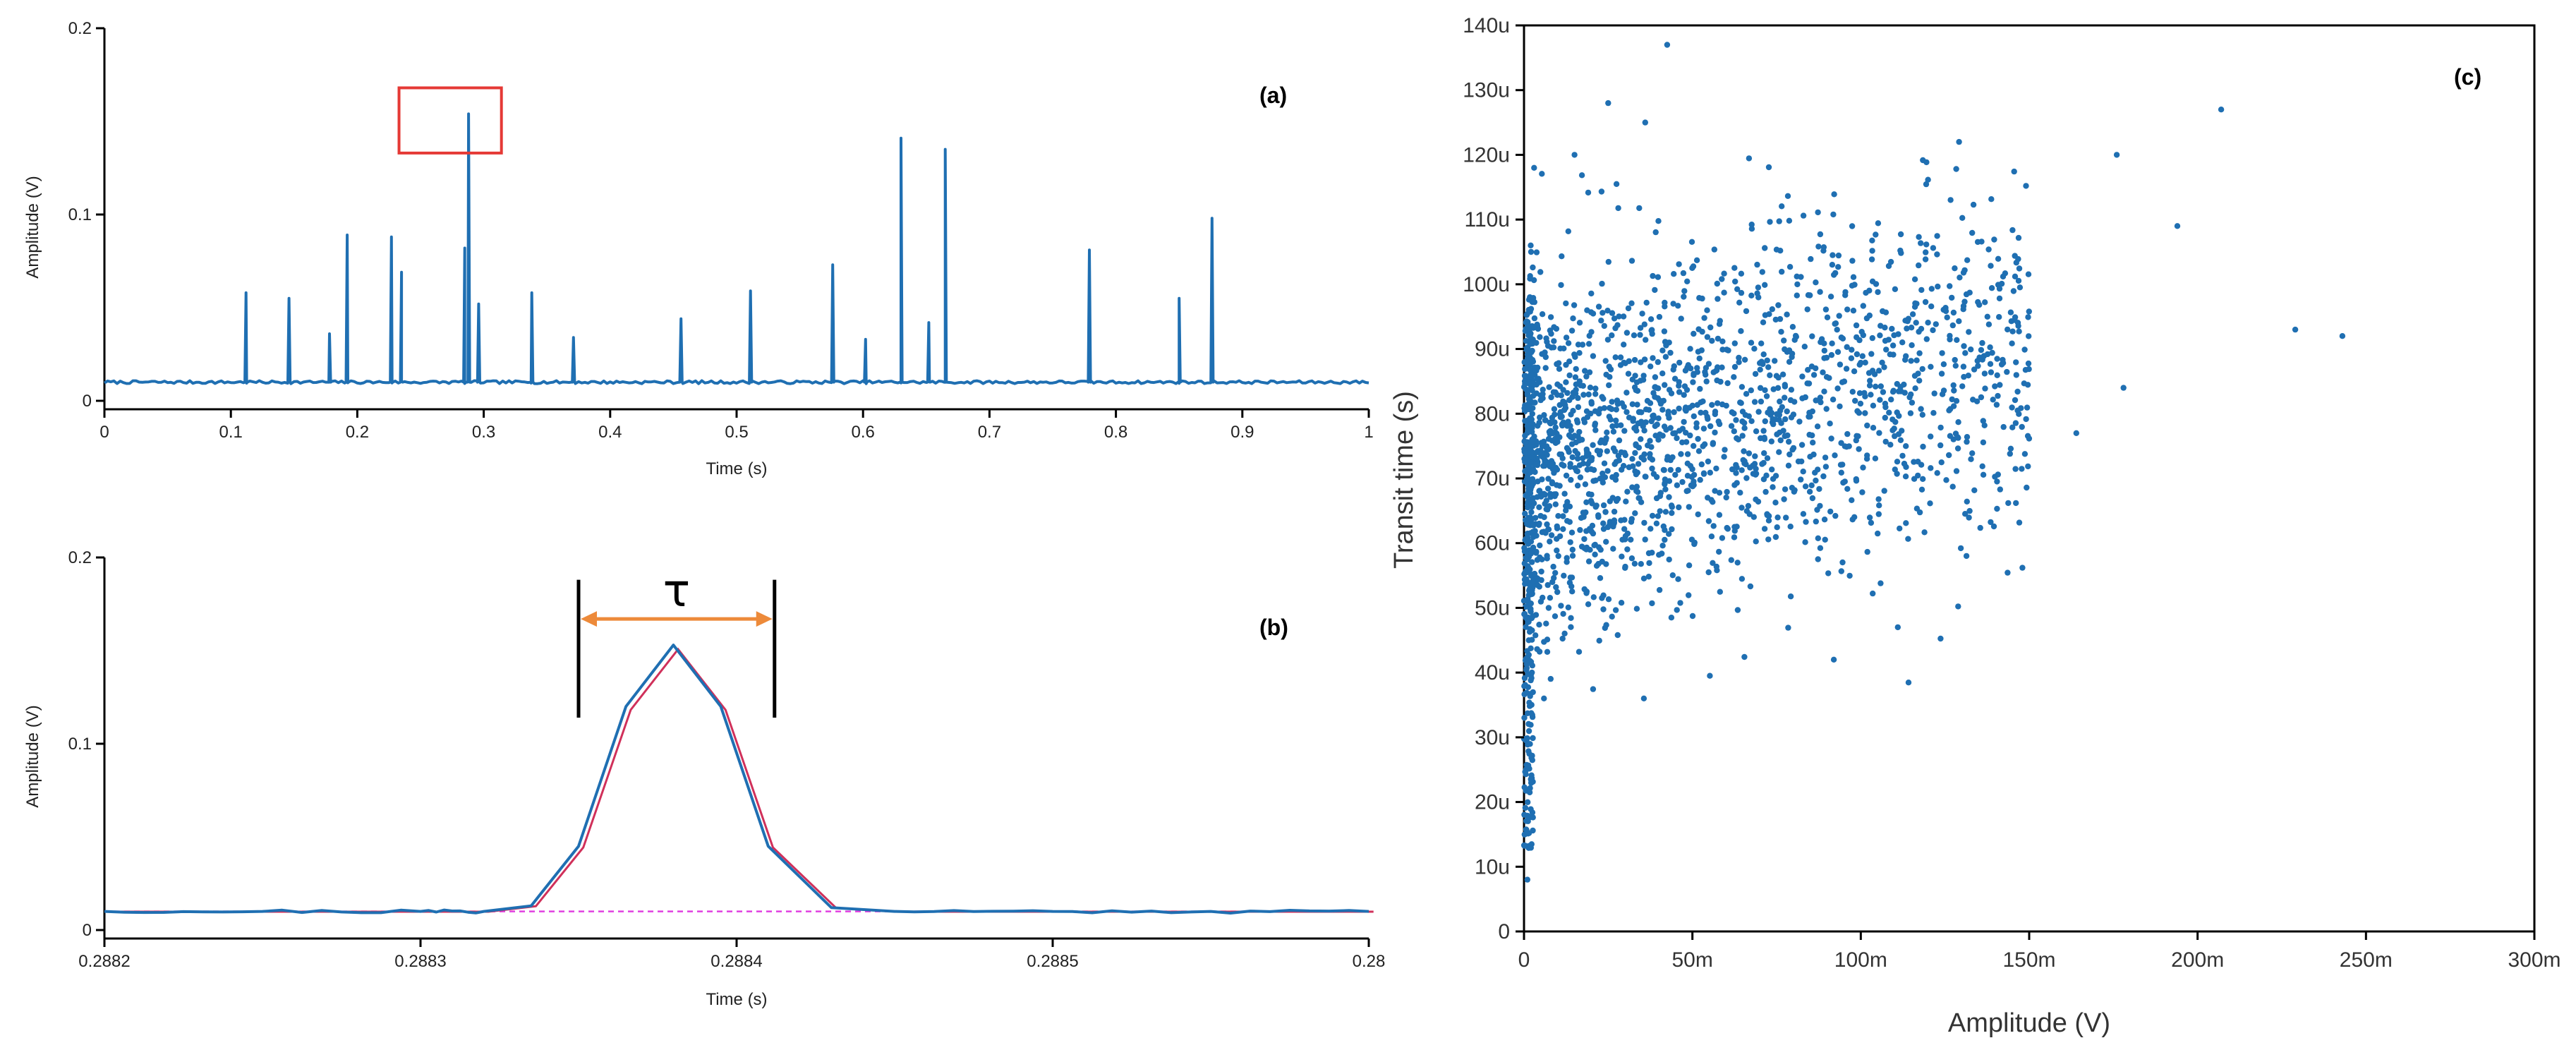  I want to click on panel-c-label: (c), so click(2467, 77).